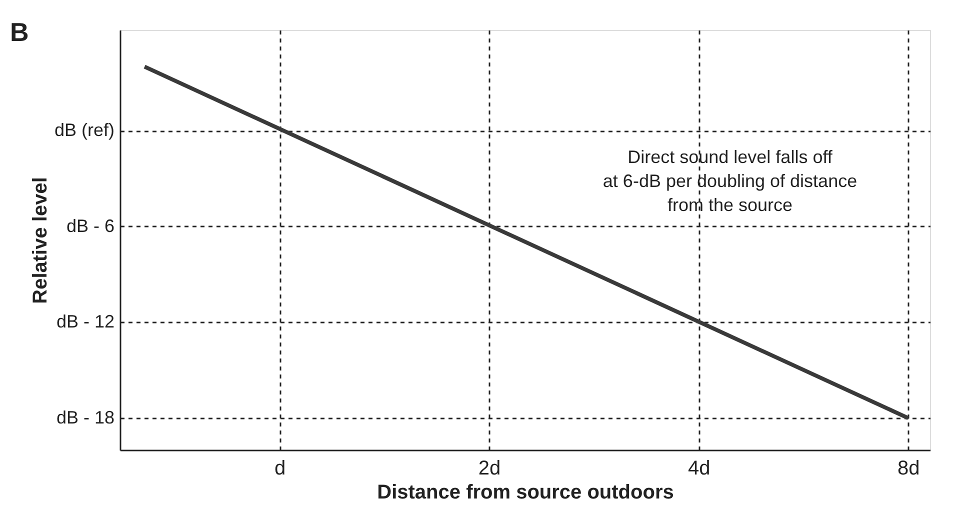 The image size is (955, 512). Describe the element at coordinates (699, 469) in the screenshot. I see `x-tick-label: 4d` at that location.